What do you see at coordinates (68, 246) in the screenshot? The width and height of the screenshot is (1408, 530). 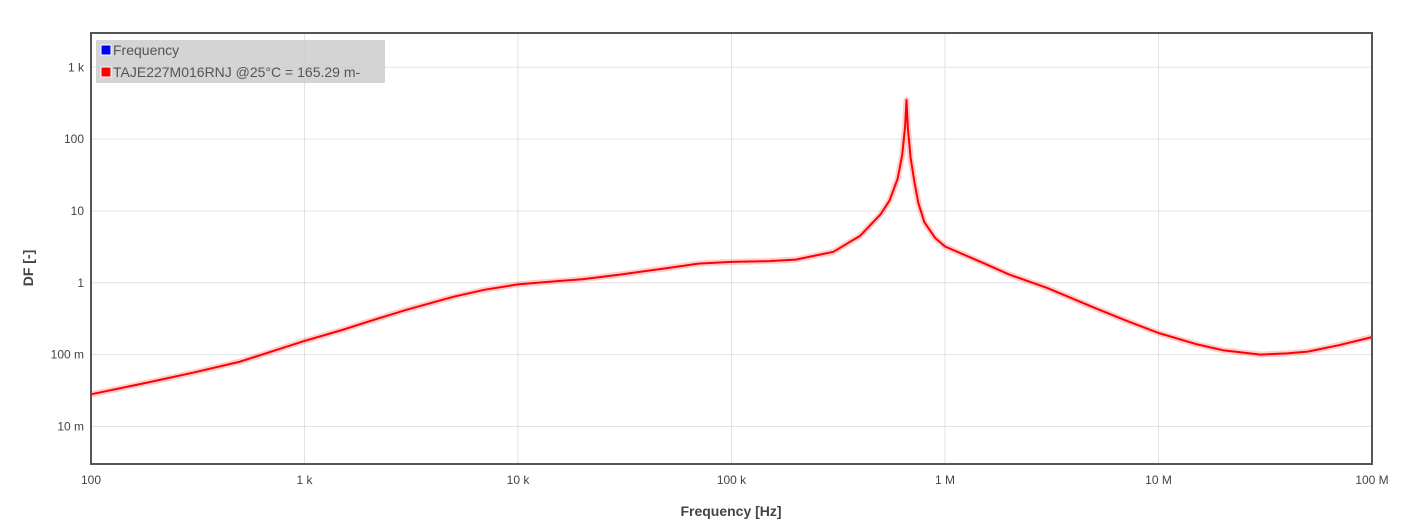 I see `y-axis-ticks: 10 m 100 m 1 10 100 1 k` at bounding box center [68, 246].